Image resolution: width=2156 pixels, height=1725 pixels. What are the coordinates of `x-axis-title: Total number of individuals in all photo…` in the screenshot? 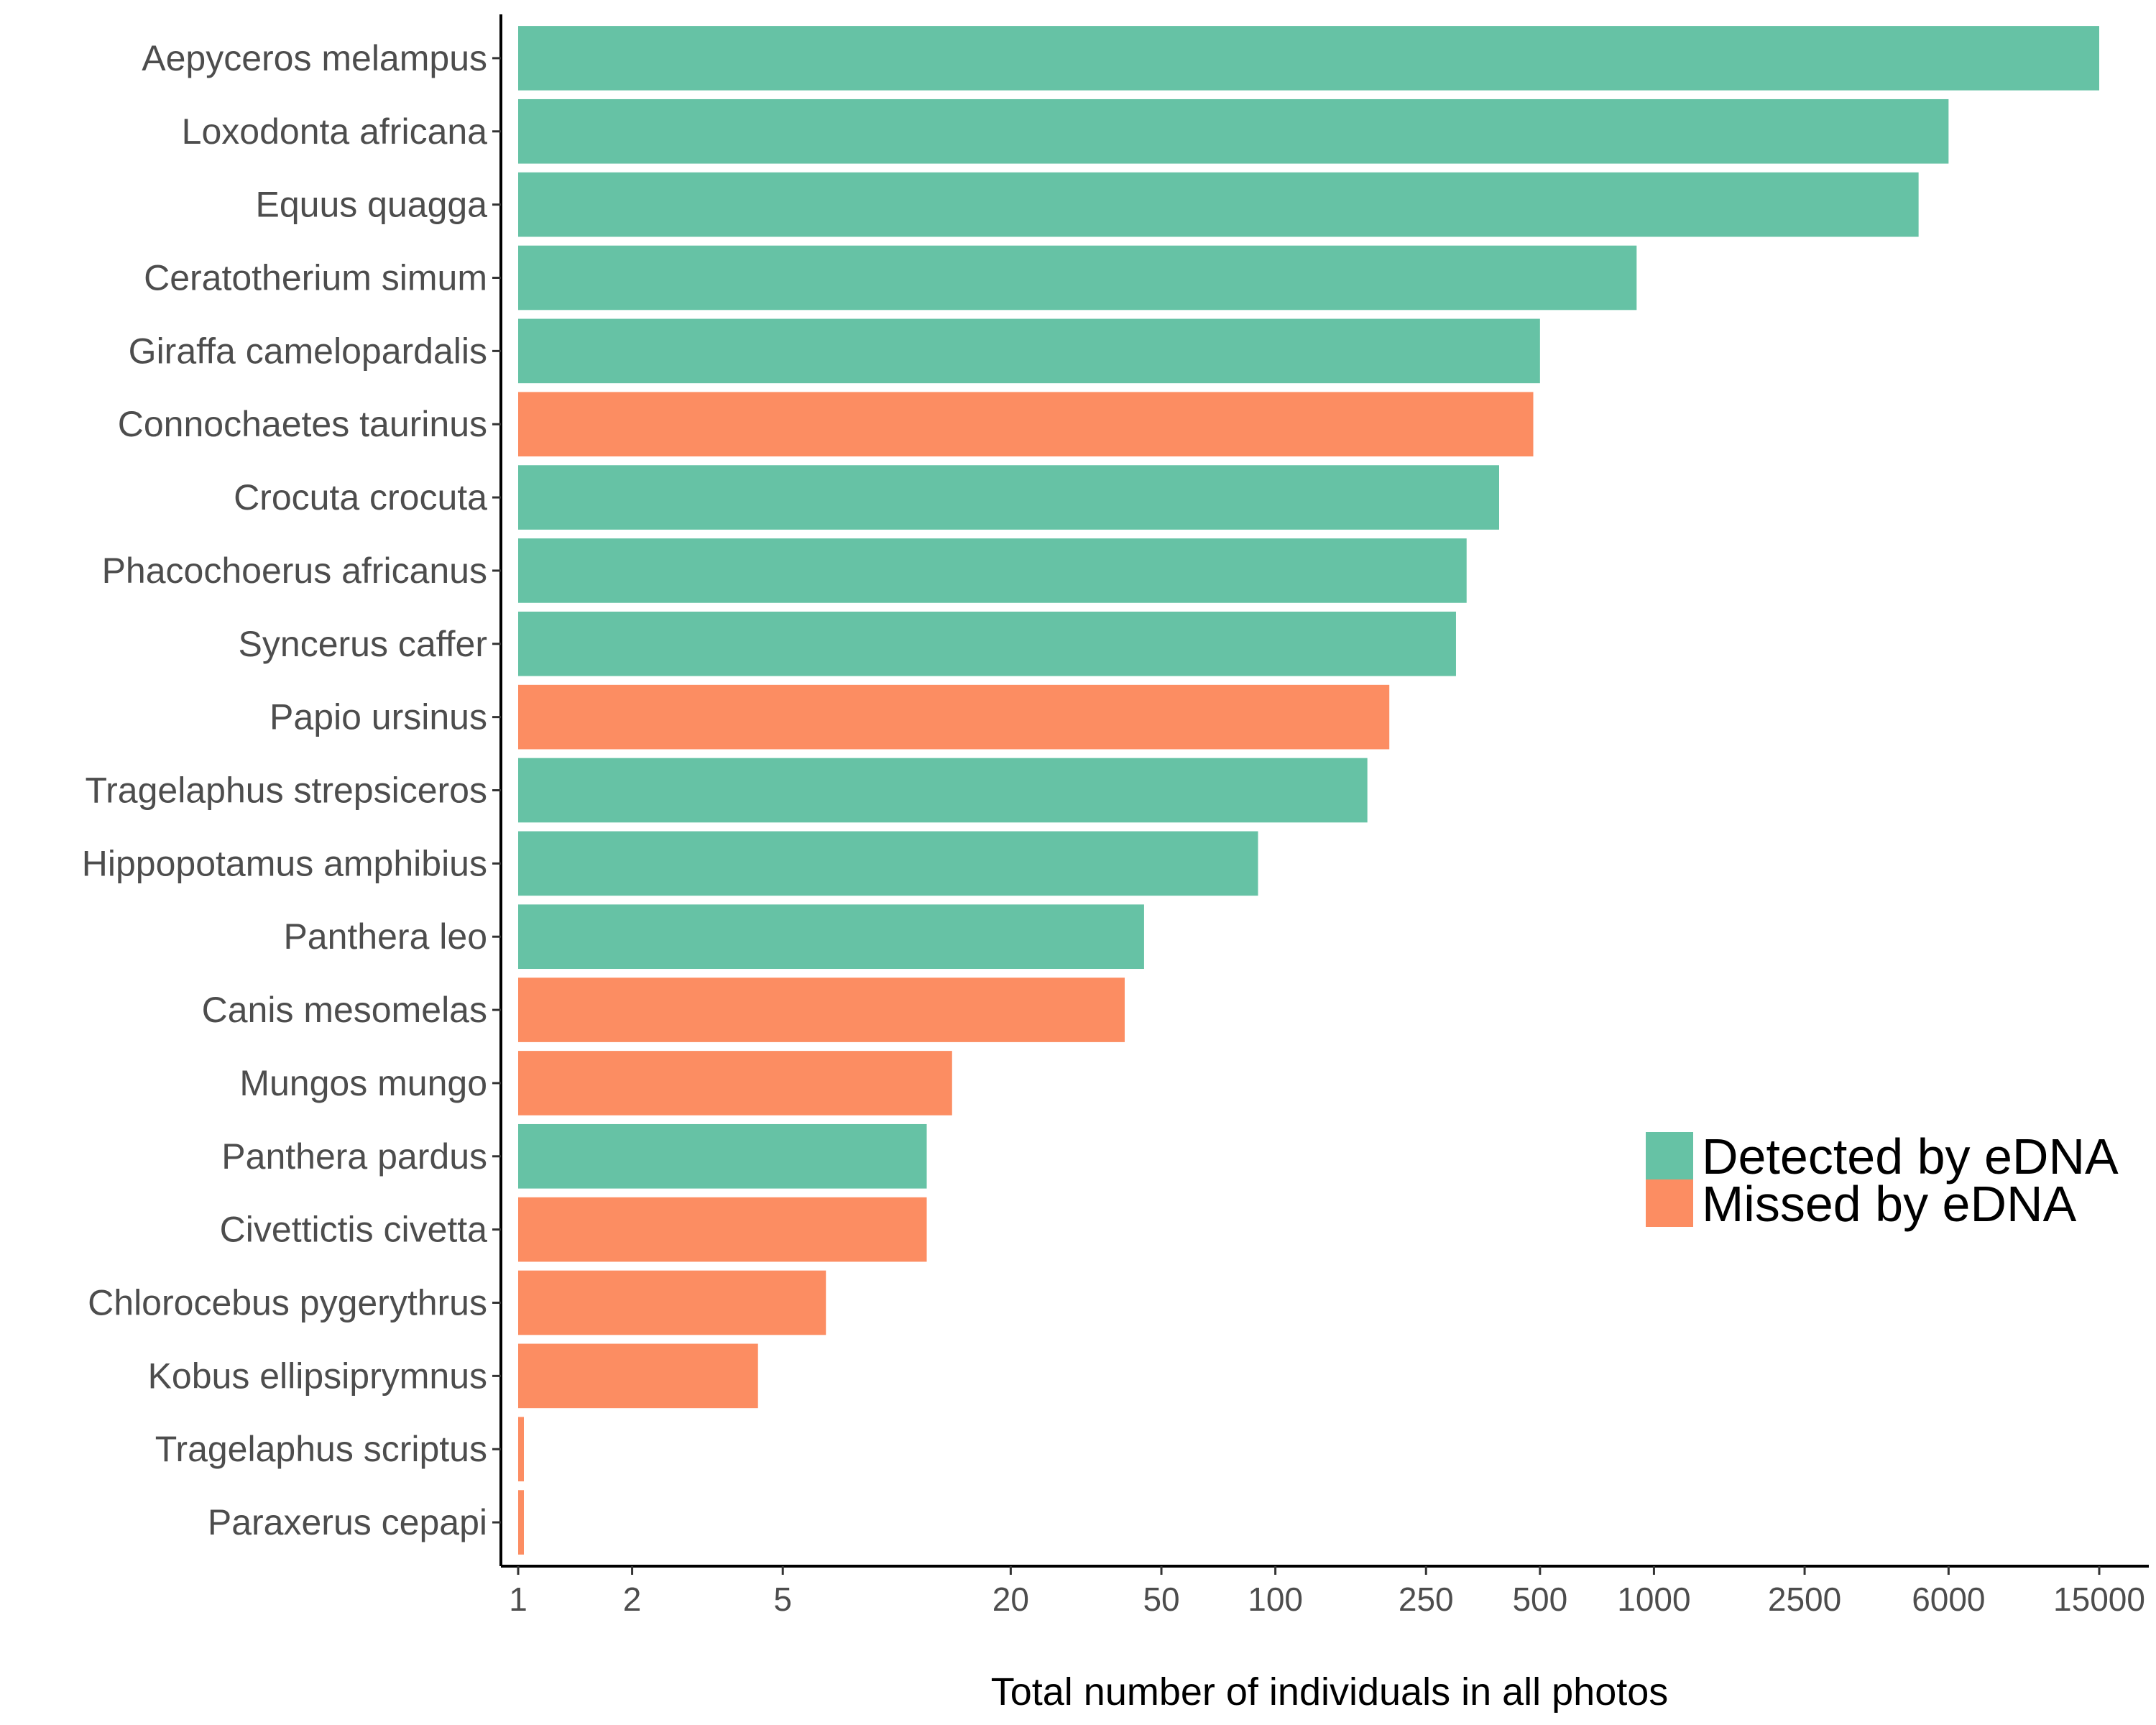 It's located at (1330, 1692).